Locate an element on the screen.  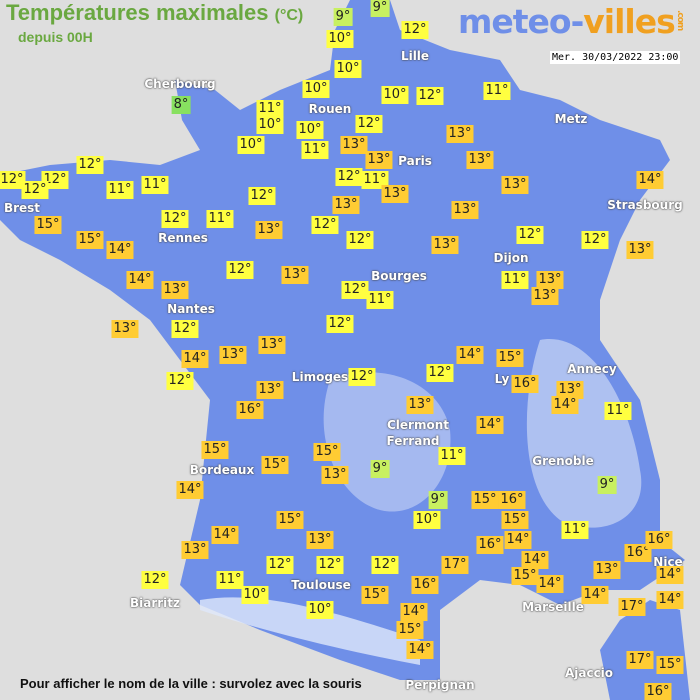
city-label: Grenoble is located at coordinates (563, 461).